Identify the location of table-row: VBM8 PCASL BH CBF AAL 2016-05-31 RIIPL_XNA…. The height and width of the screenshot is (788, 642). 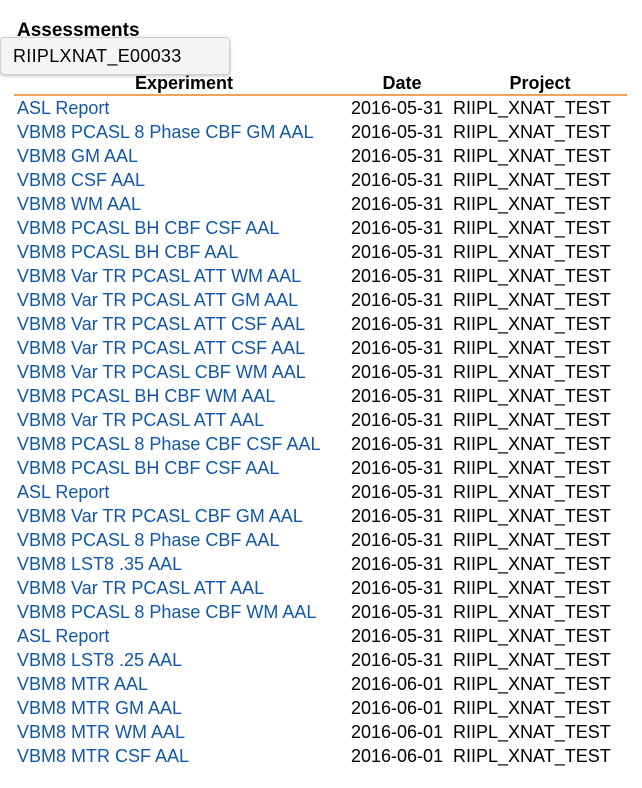
(320, 252).